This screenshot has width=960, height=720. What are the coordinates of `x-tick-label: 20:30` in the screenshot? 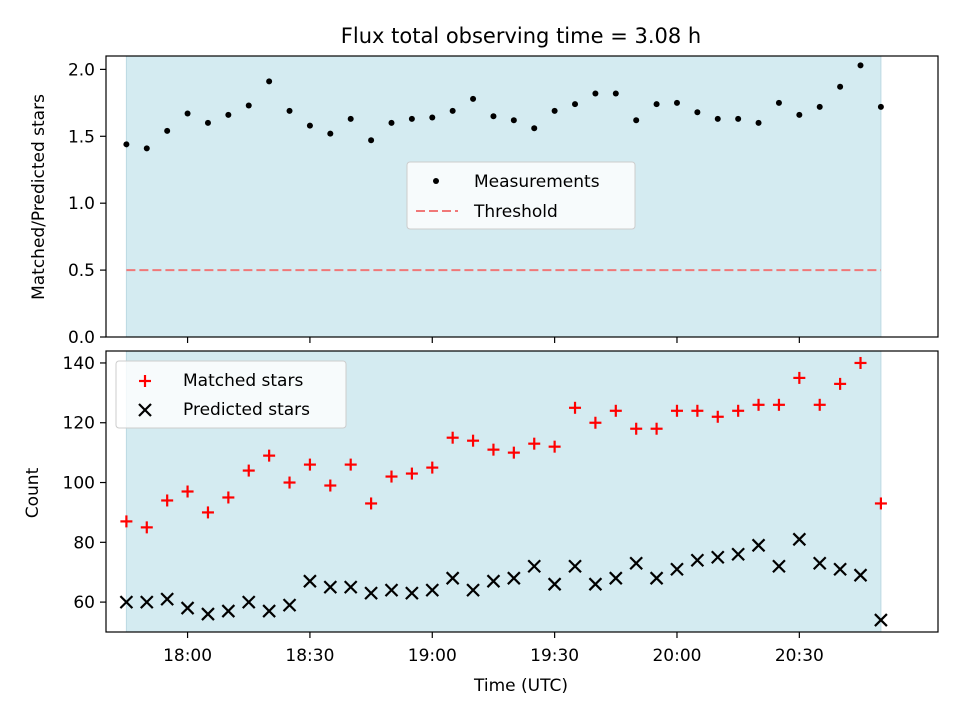 It's located at (799, 656).